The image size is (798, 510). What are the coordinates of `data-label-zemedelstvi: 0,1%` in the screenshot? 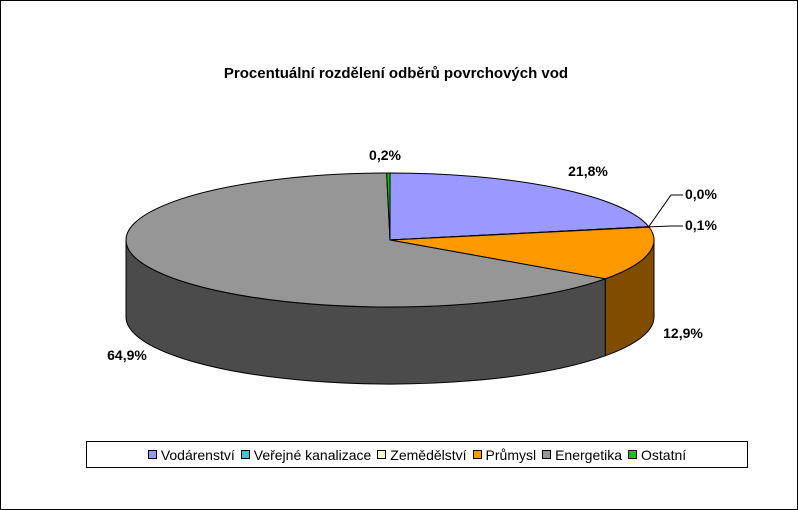 It's located at (701, 225).